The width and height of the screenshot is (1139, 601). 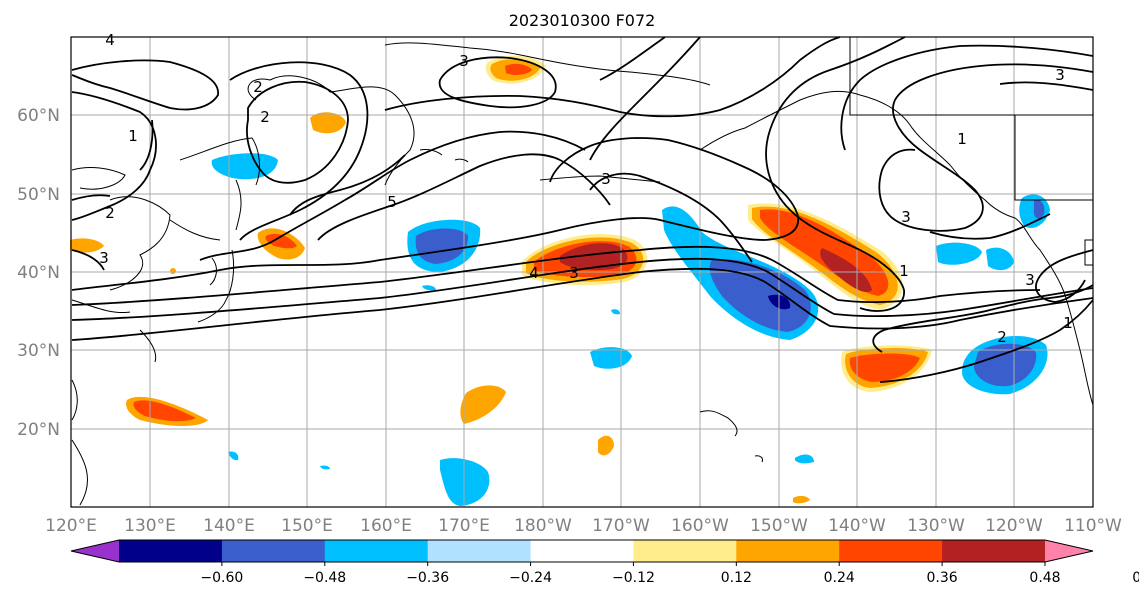 What do you see at coordinates (464, 526) in the screenshot?
I see `longitude-tick-label: 170°E` at bounding box center [464, 526].